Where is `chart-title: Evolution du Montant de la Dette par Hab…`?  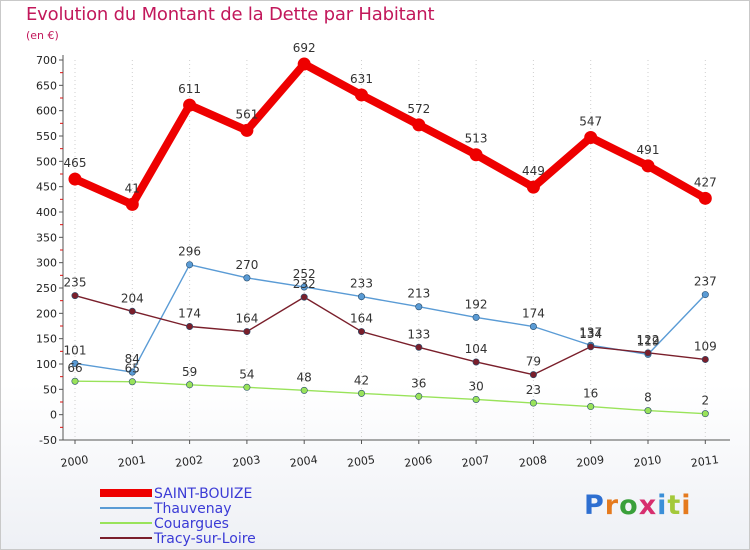 chart-title: Evolution du Montant de la Dette par Hab… is located at coordinates (230, 14).